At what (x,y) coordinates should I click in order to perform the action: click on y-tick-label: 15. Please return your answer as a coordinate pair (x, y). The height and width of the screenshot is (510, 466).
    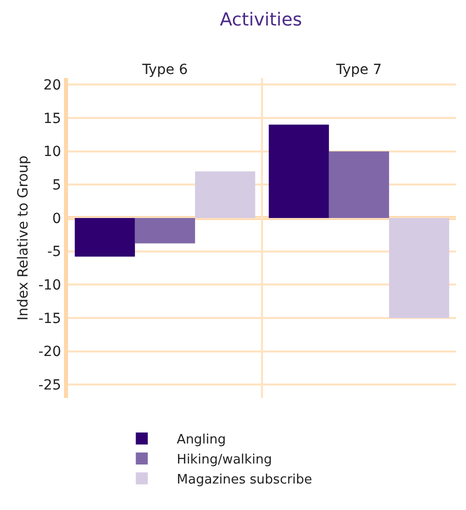
    Looking at the image, I should click on (52, 118).